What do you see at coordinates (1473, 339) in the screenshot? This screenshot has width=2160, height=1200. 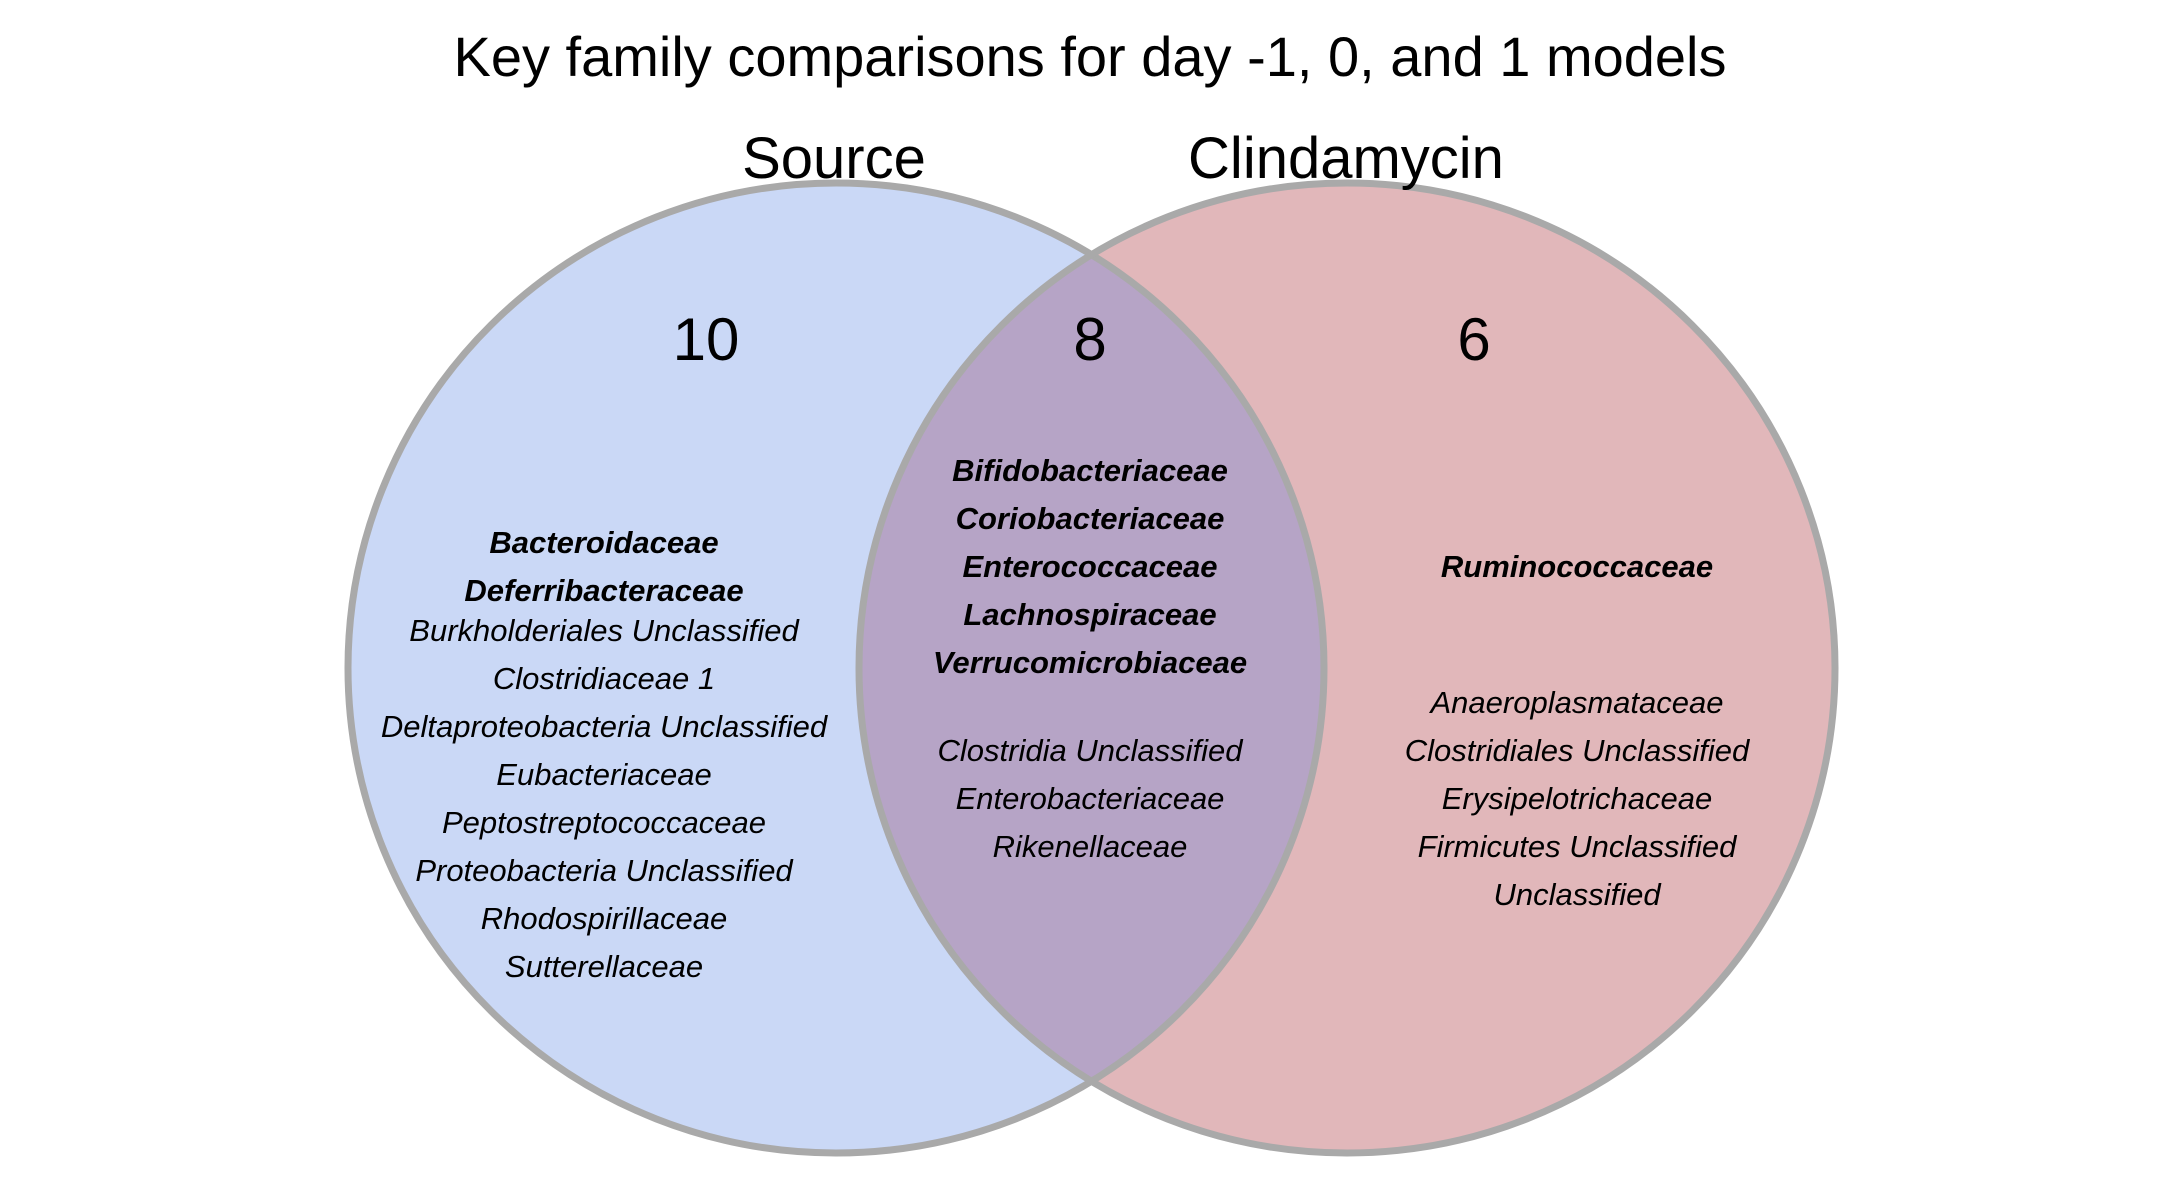 I see `clindamycin-only-count: 6` at bounding box center [1473, 339].